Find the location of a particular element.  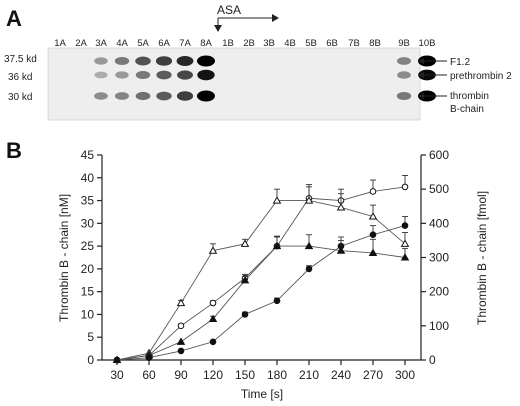

band-2-lane-8a is located at coordinates (206, 75).